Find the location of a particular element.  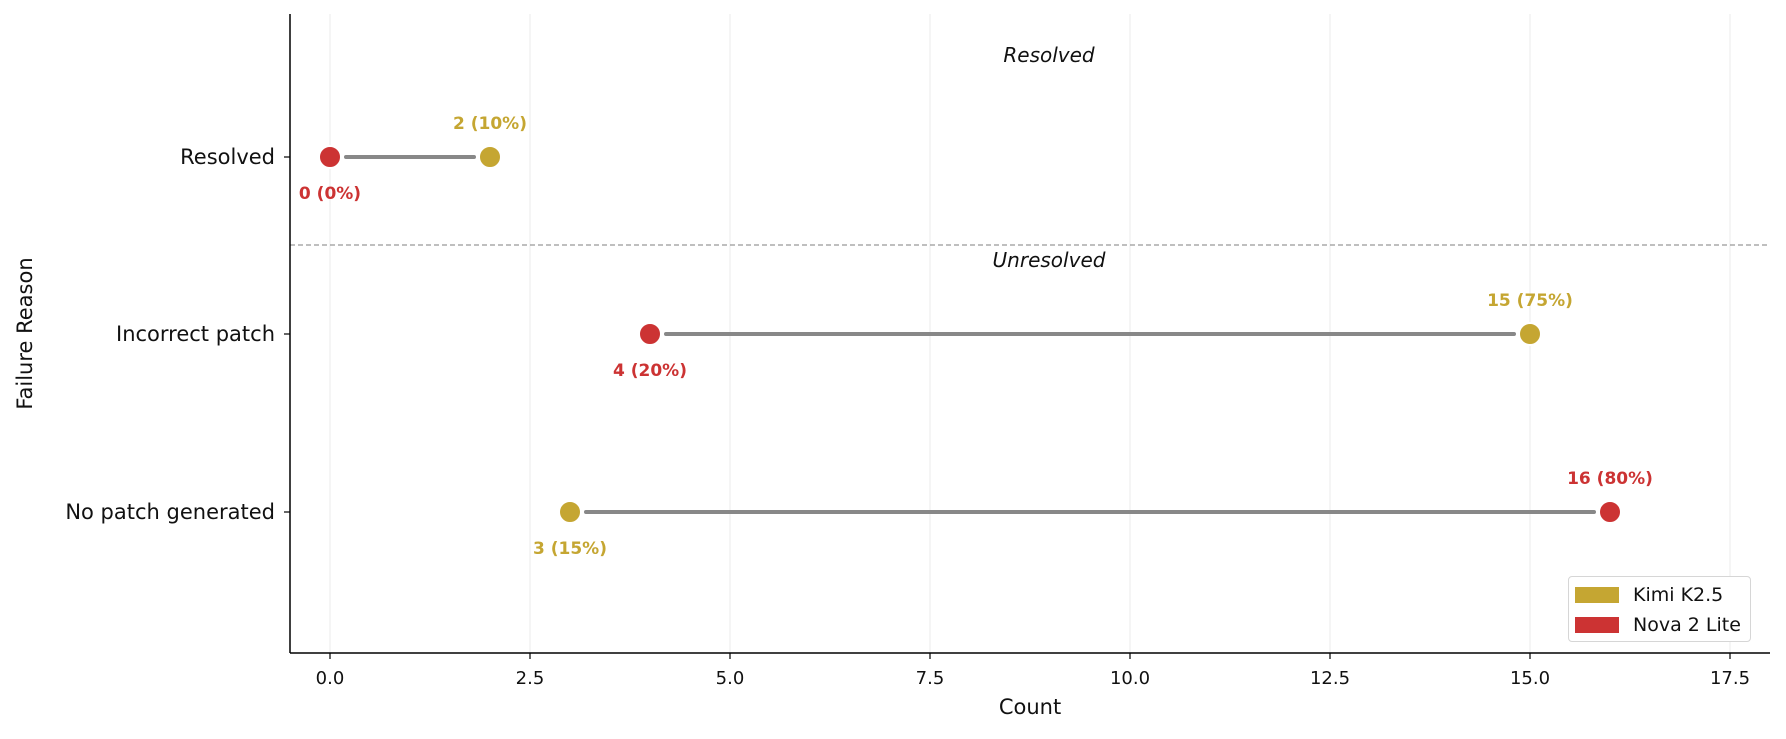

x-tick-label: 17.5 is located at coordinates (1730, 678).